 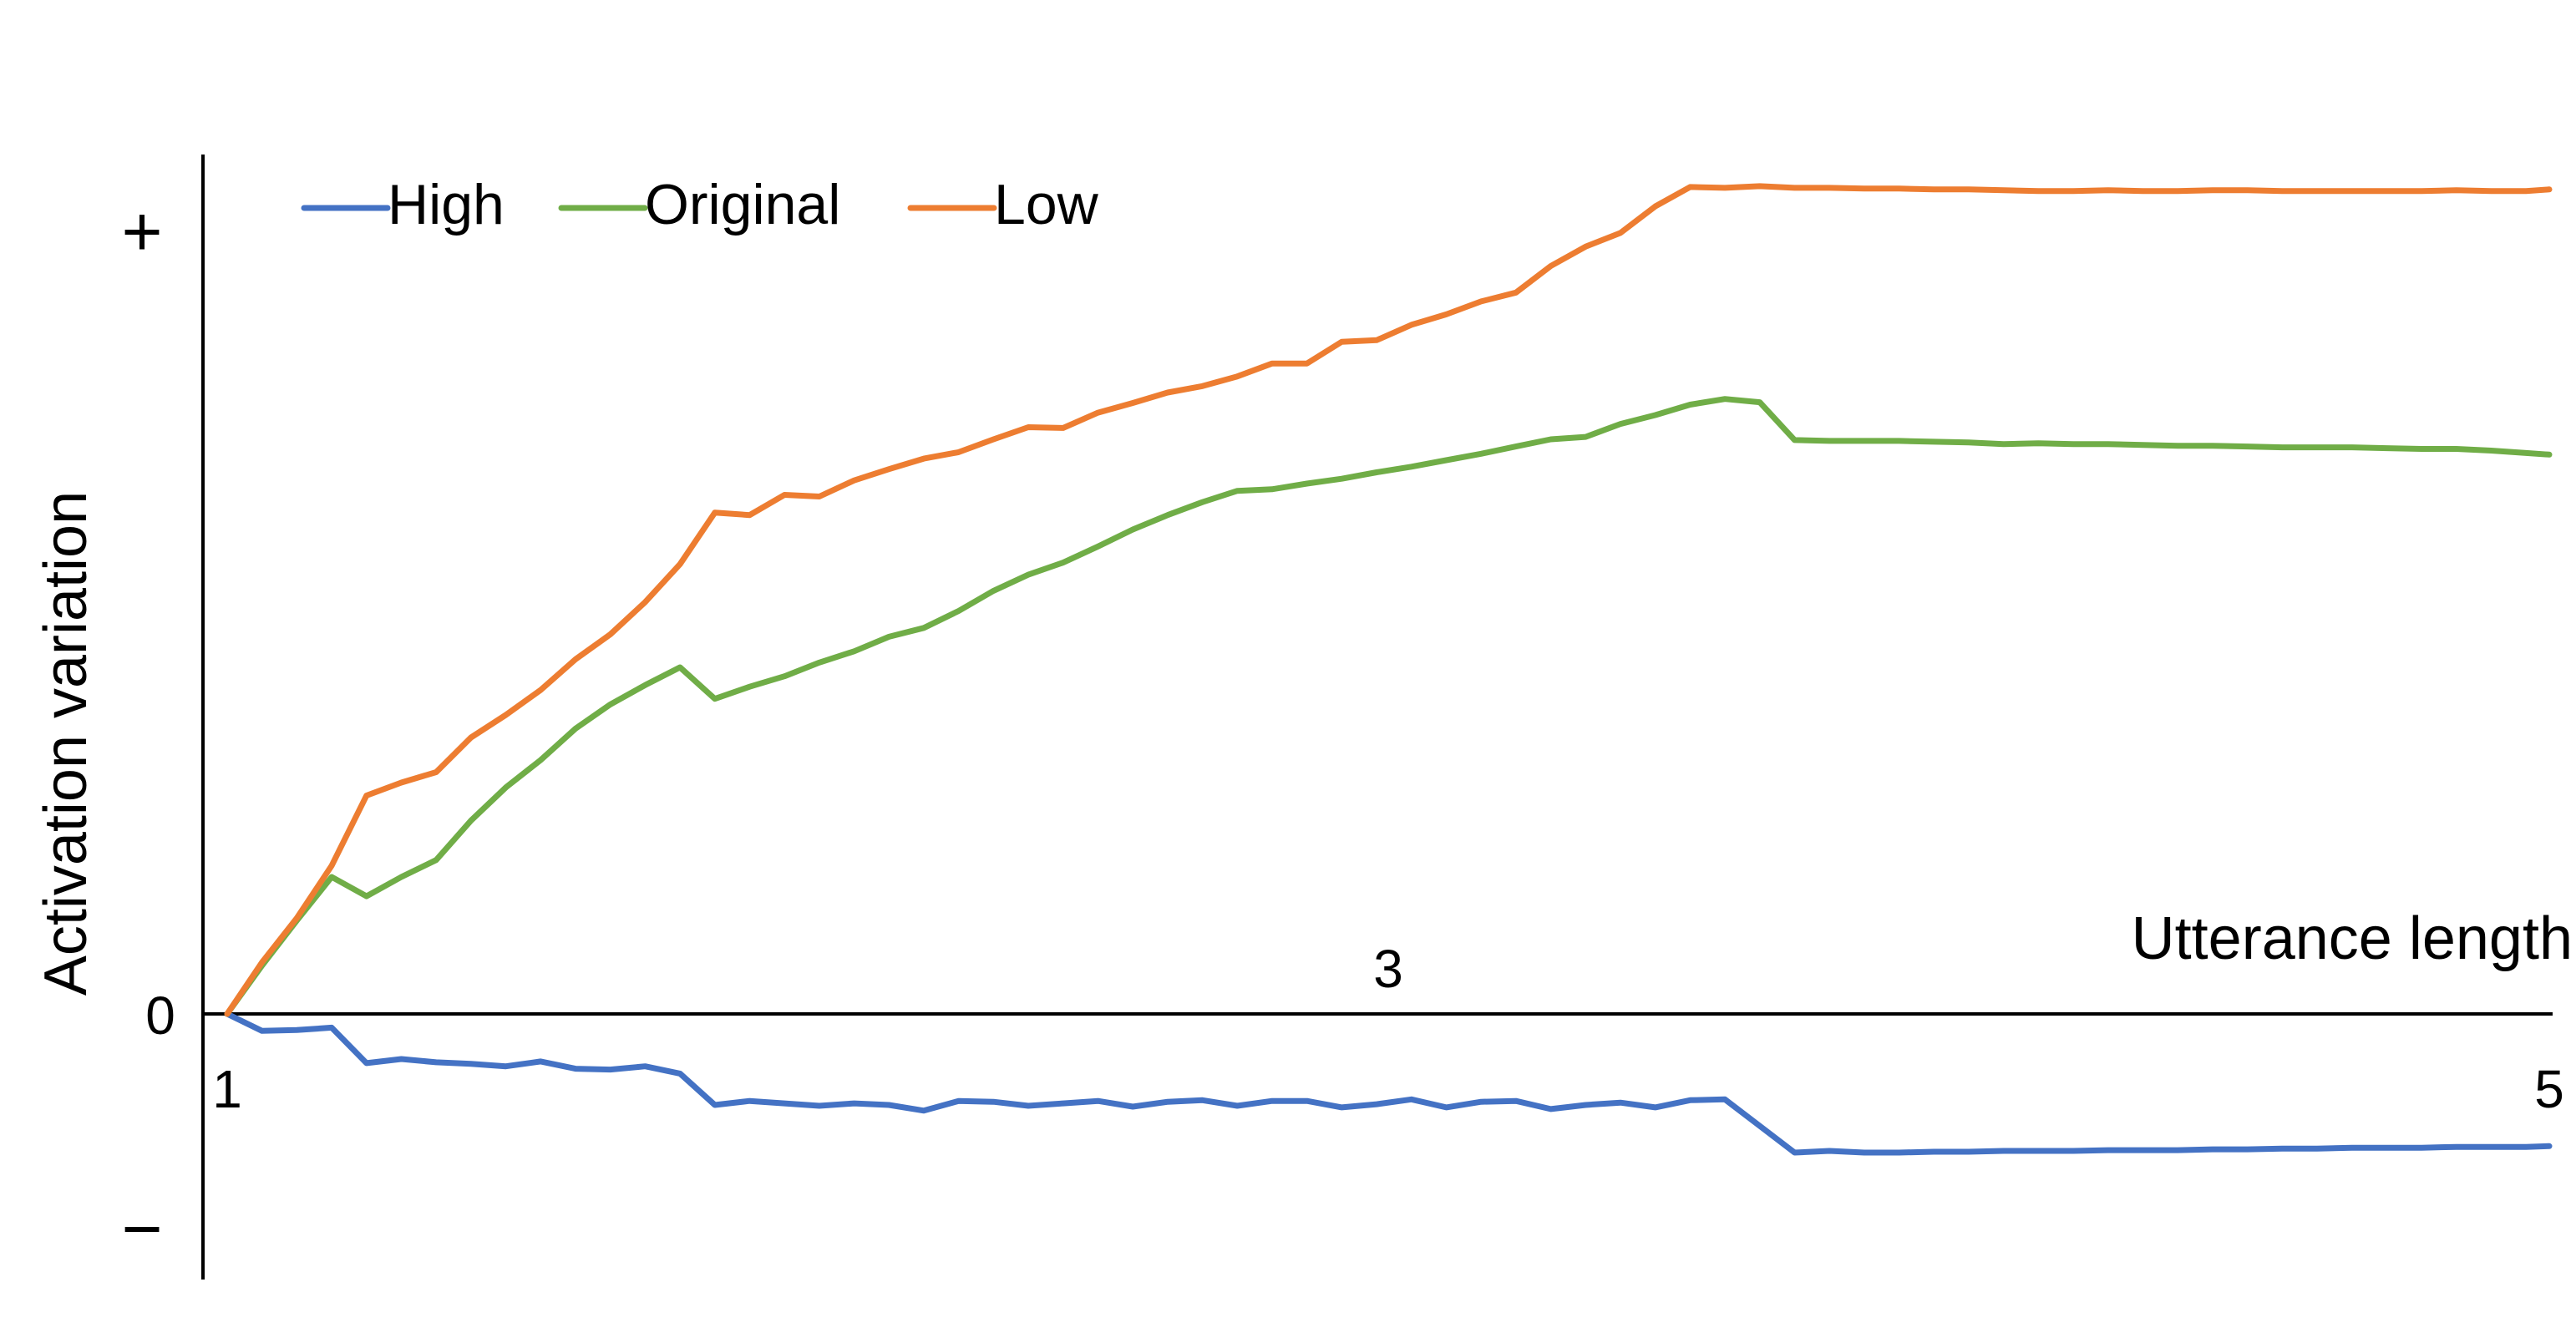 I want to click on legend: High Original Low, so click(x=700, y=204).